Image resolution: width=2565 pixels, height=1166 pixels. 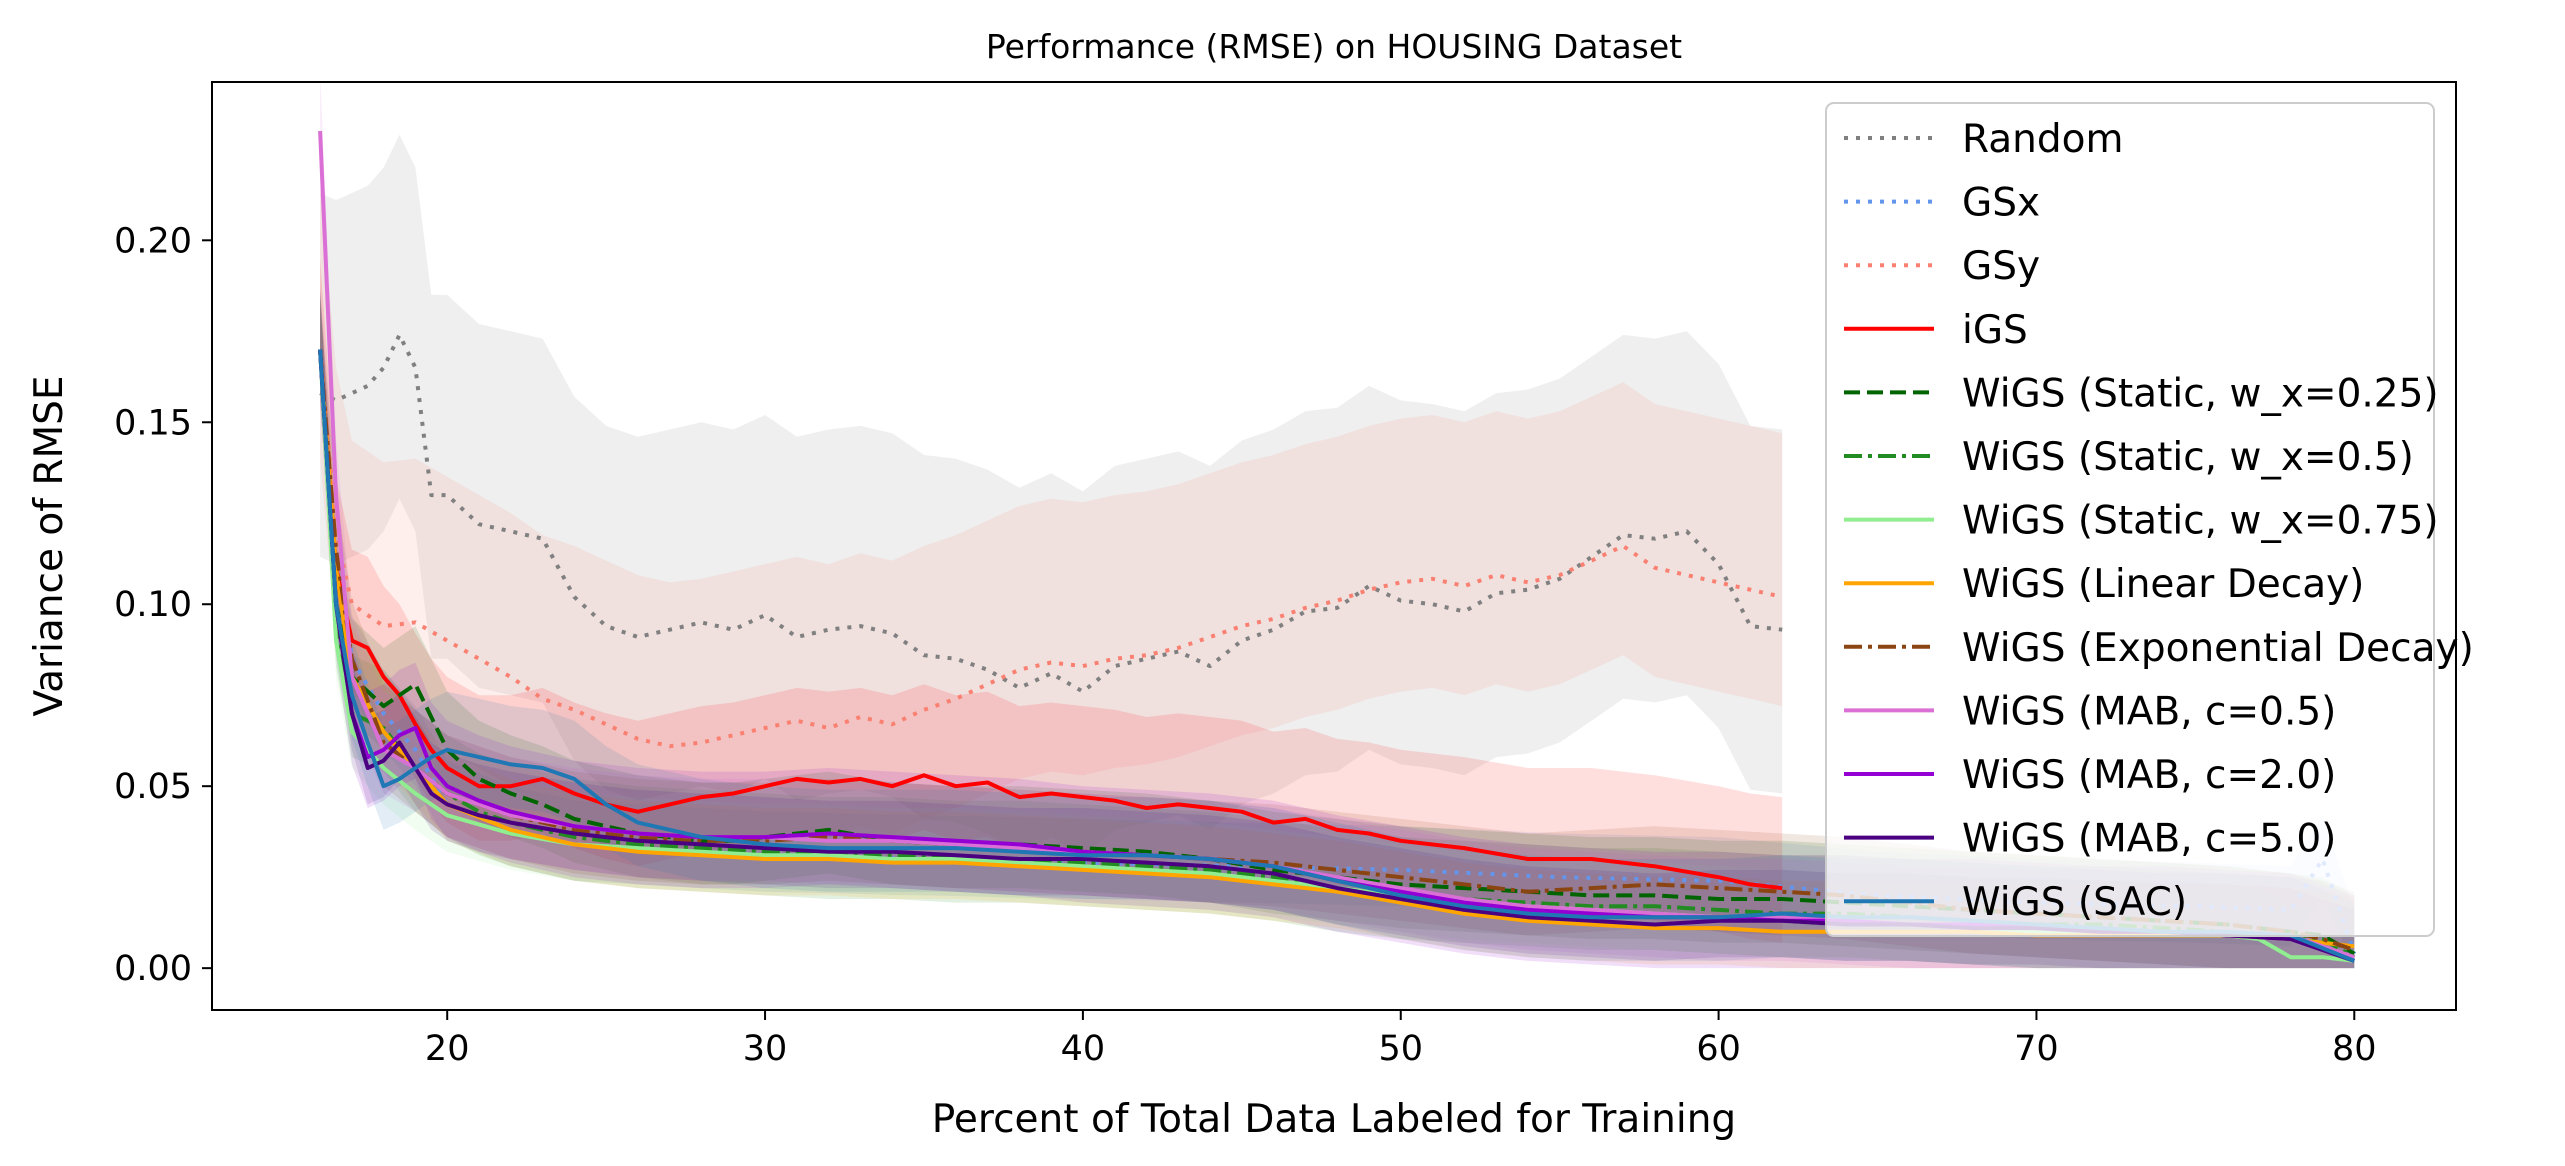 I want to click on legend-label-wigs-mab-c-2-0: WiGS (MAB, c=2.0), so click(x=2149, y=775).